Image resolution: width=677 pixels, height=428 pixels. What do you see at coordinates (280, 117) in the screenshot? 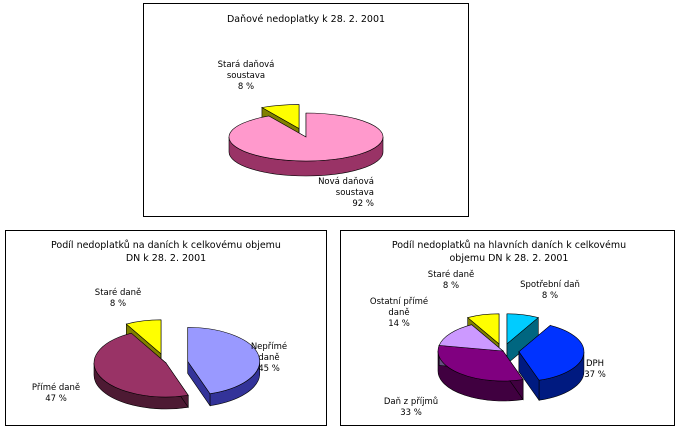
I see `pie-slice-stara-danova-soustava` at bounding box center [280, 117].